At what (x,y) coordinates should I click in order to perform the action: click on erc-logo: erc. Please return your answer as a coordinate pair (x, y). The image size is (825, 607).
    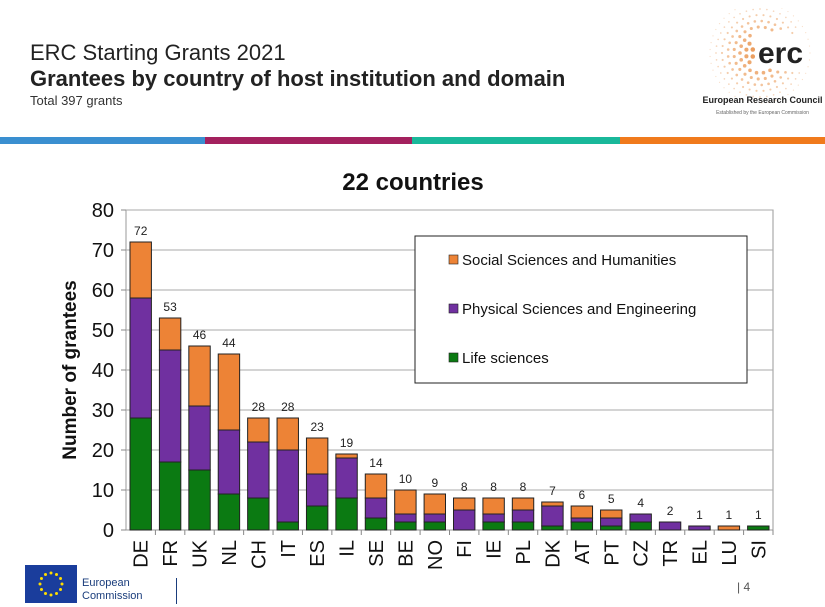
    Looking at the image, I should click on (760, 56).